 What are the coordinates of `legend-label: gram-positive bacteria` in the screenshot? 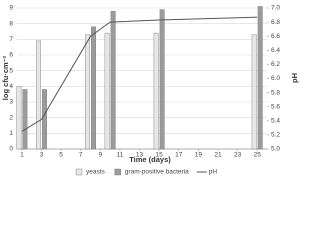 It's located at (157, 172).